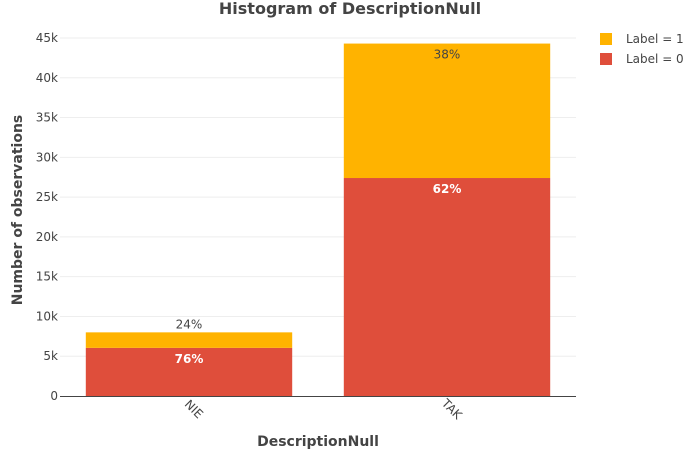 The height and width of the screenshot is (450, 700). I want to click on y-tick-label: 45k, so click(47, 38).